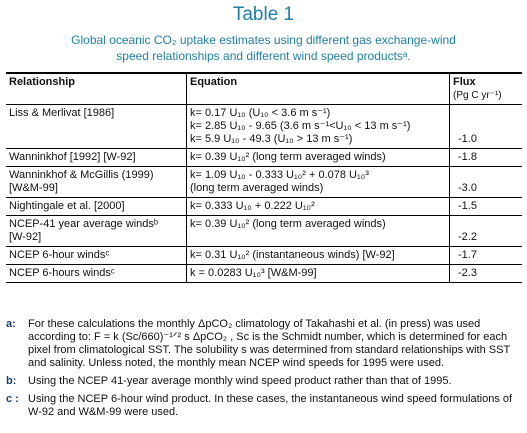 The width and height of the screenshot is (527, 433). What do you see at coordinates (485, 206) in the screenshot?
I see `flux-cell: -1.5` at bounding box center [485, 206].